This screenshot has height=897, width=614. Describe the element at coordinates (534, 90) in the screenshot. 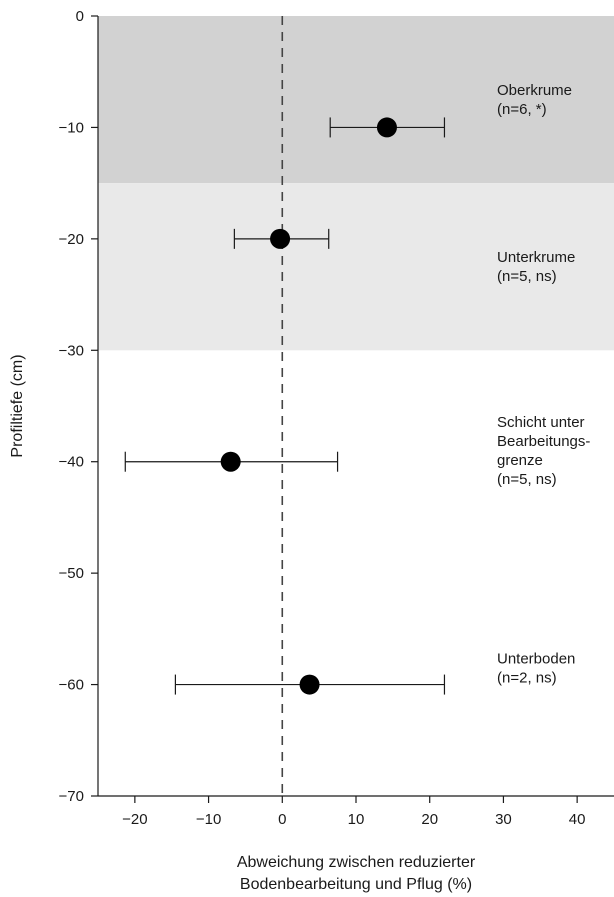

I see `layer-label-0-line-0: Oberkrume` at that location.